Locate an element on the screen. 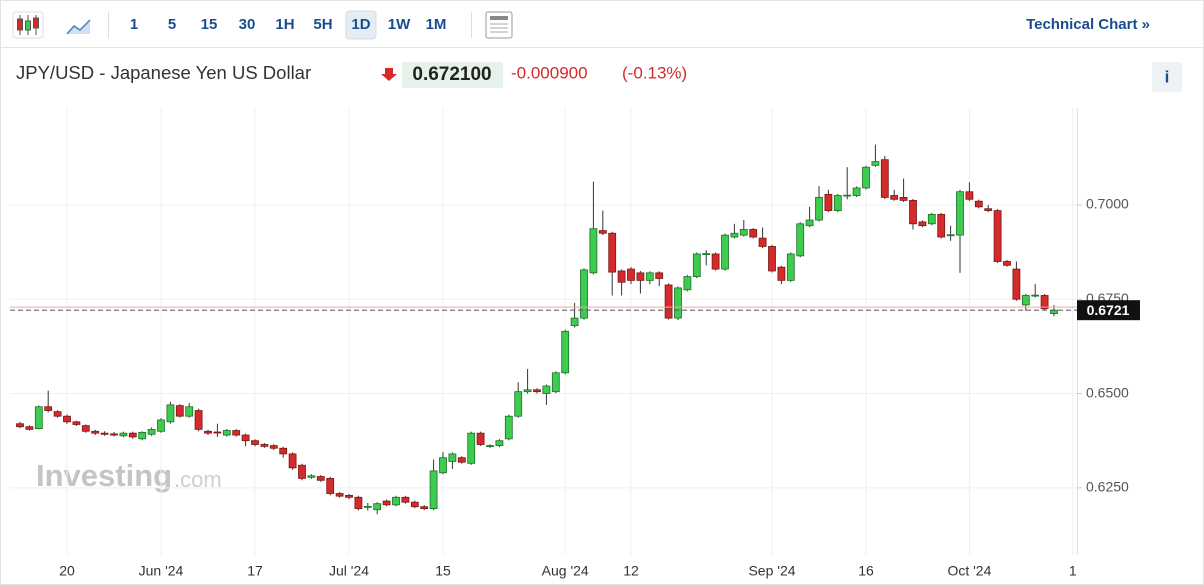 The height and width of the screenshot is (585, 1204). interval-button: 30 is located at coordinates (247, 24).